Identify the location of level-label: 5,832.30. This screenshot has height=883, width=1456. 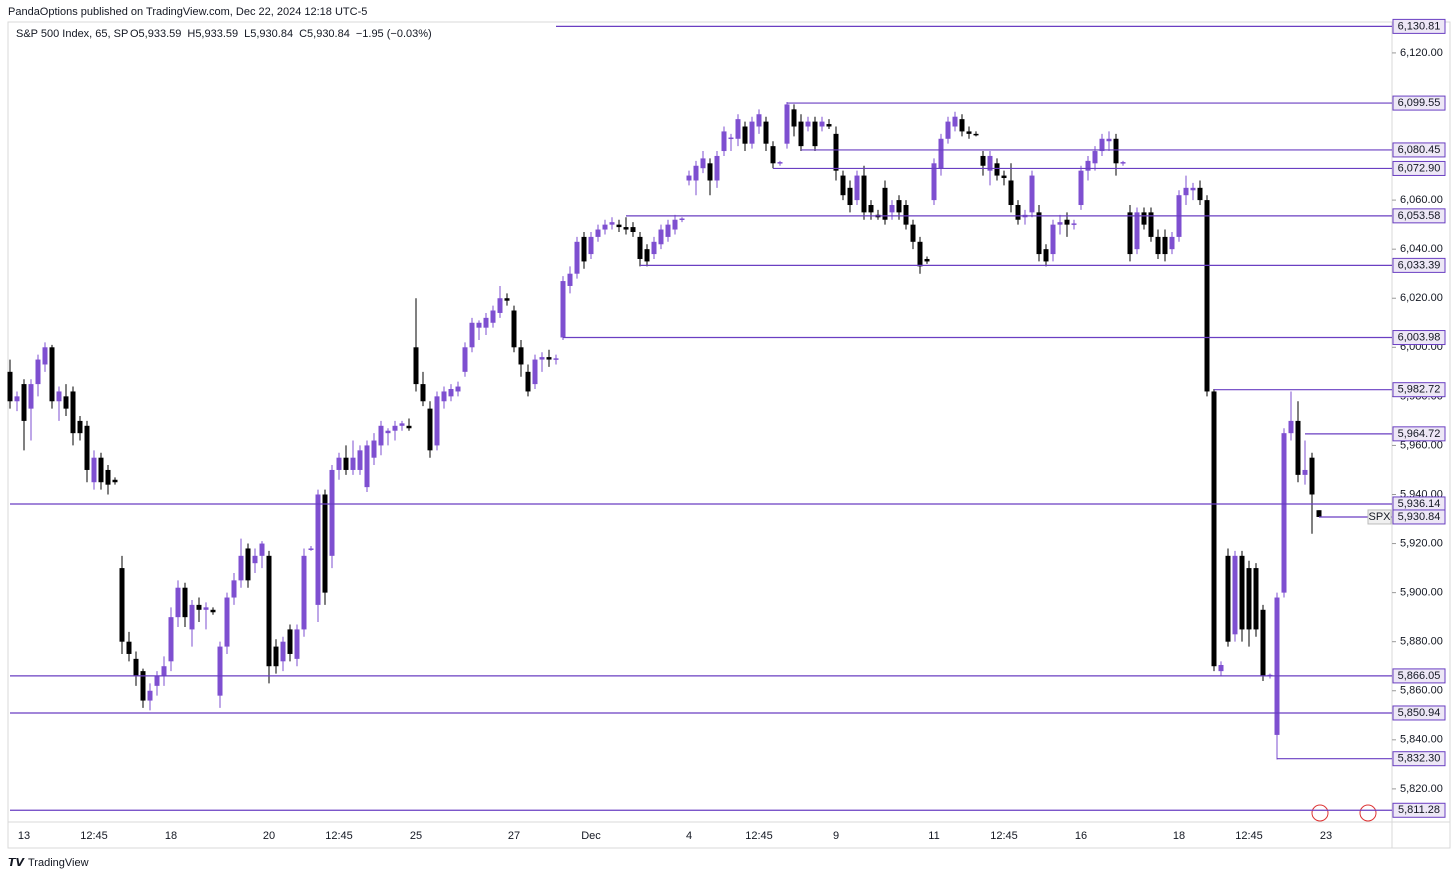
(1419, 759).